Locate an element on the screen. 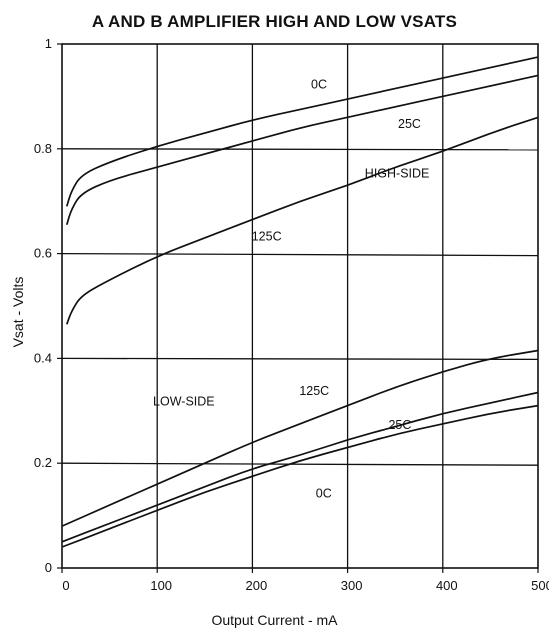 The height and width of the screenshot is (639, 549). y-axis-label: Vsat - Volts is located at coordinates (18, 312).